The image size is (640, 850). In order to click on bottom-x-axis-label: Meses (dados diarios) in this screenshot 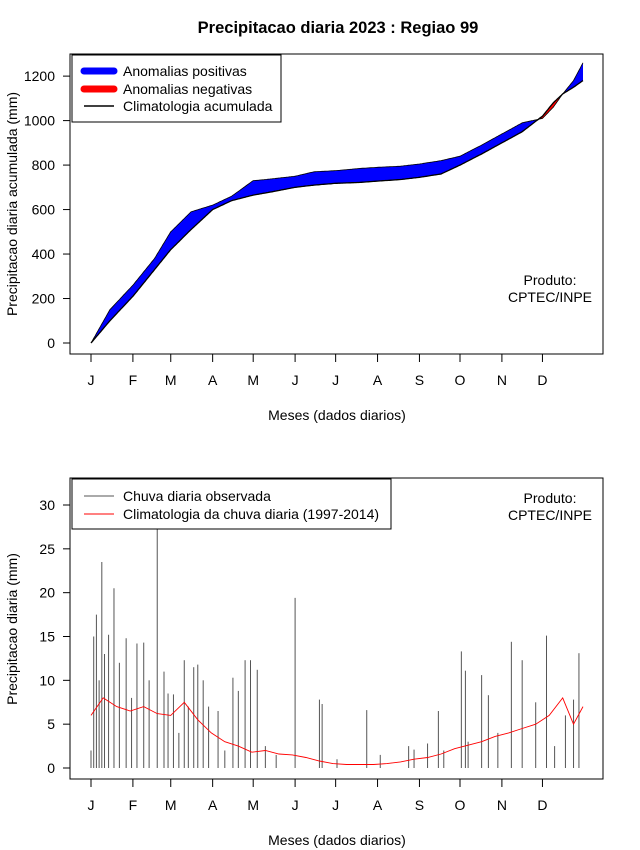, I will do `click(337, 840)`.